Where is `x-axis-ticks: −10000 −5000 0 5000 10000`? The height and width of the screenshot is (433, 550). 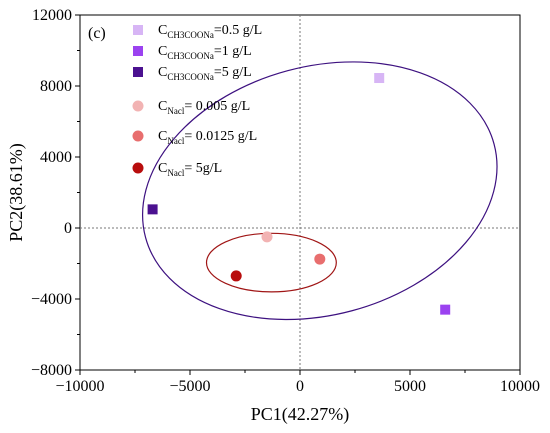 x-axis-ticks: −10000 −5000 0 5000 10000 is located at coordinates (297, 382).